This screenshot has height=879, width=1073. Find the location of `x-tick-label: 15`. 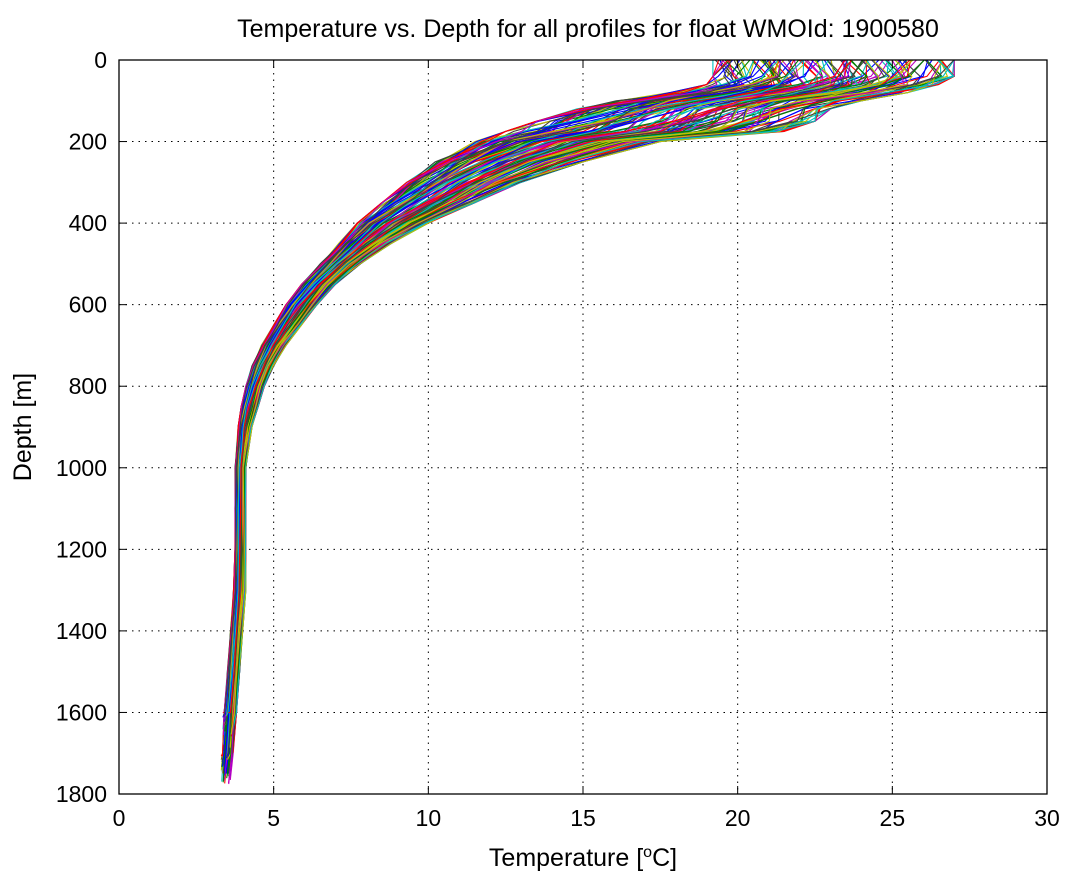

x-tick-label: 15 is located at coordinates (583, 818).